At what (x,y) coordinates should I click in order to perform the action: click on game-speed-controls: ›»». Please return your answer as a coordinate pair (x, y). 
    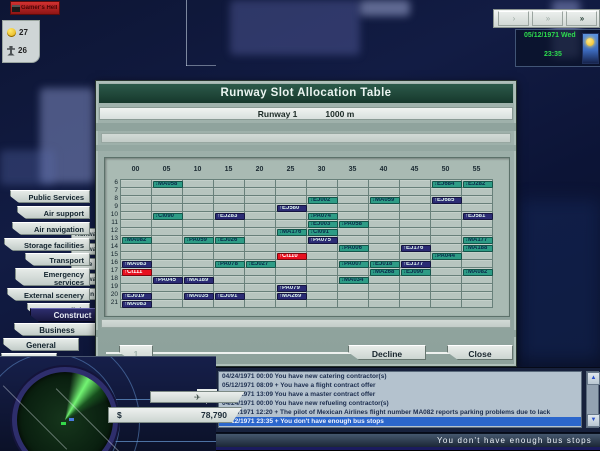
    Looking at the image, I should click on (546, 18).